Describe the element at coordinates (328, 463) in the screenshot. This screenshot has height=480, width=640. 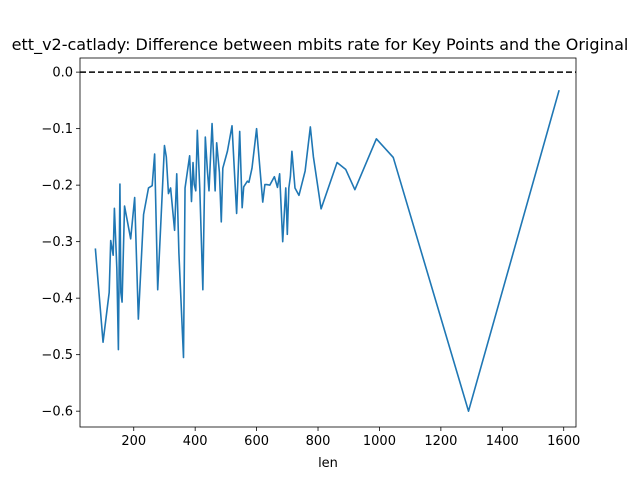
I see `x-axis-label: len` at that location.